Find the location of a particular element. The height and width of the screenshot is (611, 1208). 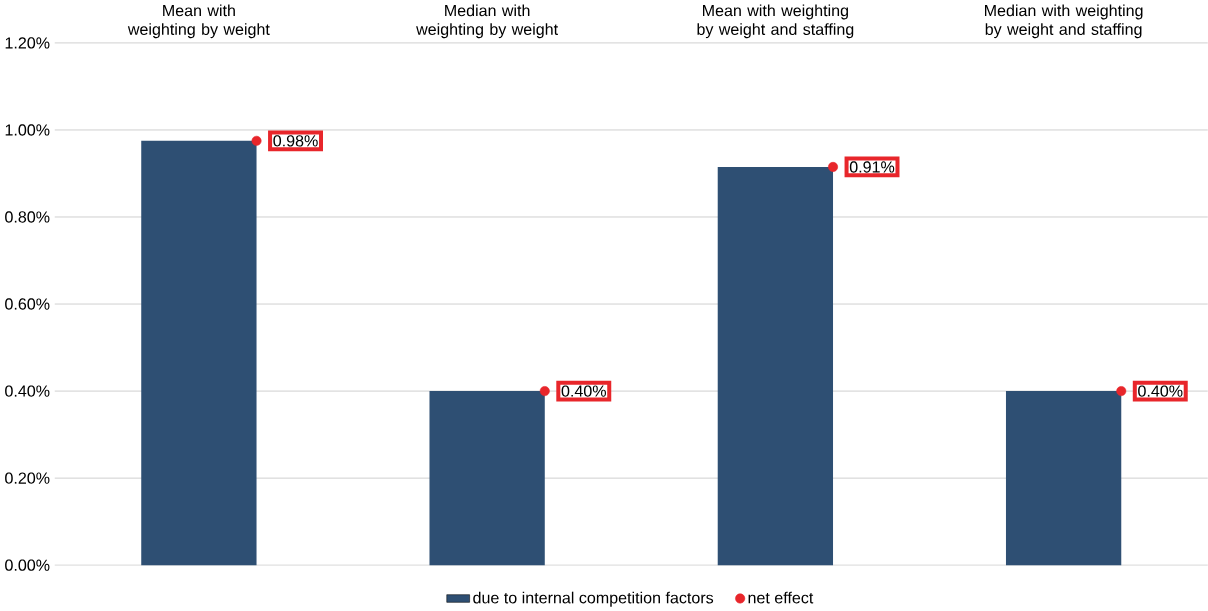

y-tick-label: 1.00% is located at coordinates (27, 130).